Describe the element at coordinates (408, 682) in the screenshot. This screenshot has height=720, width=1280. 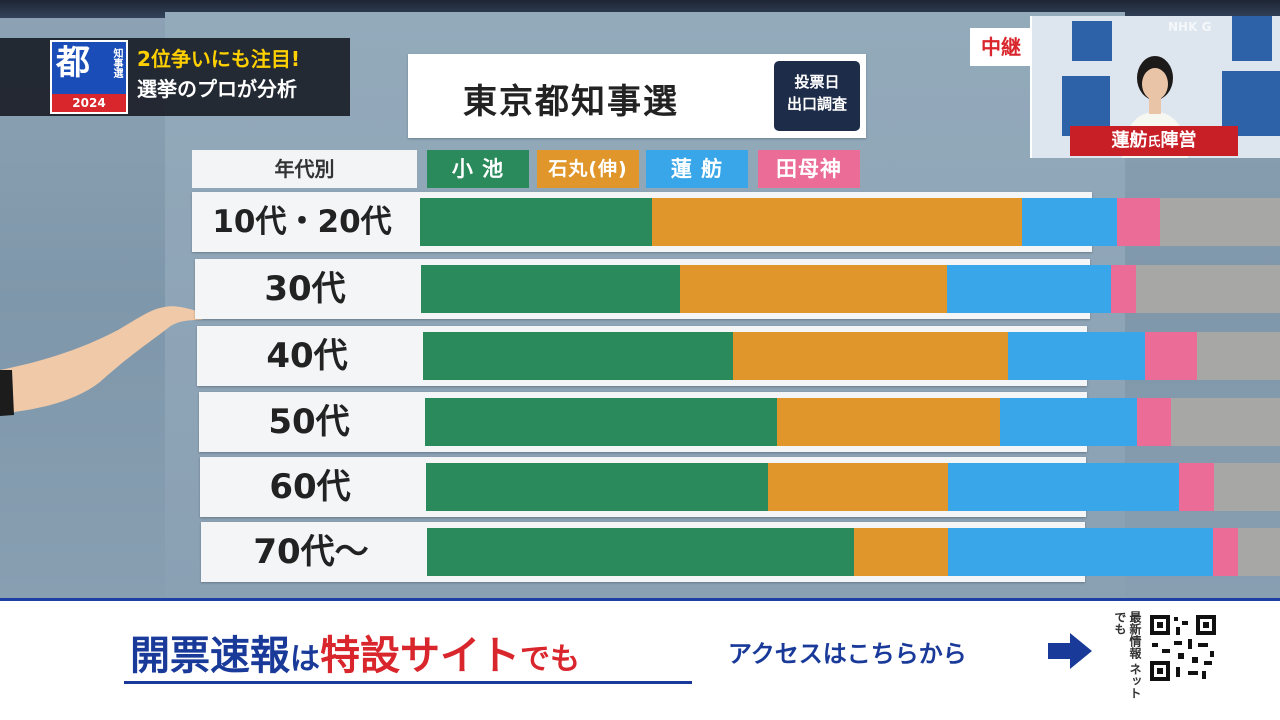
I see `banner-underline` at that location.